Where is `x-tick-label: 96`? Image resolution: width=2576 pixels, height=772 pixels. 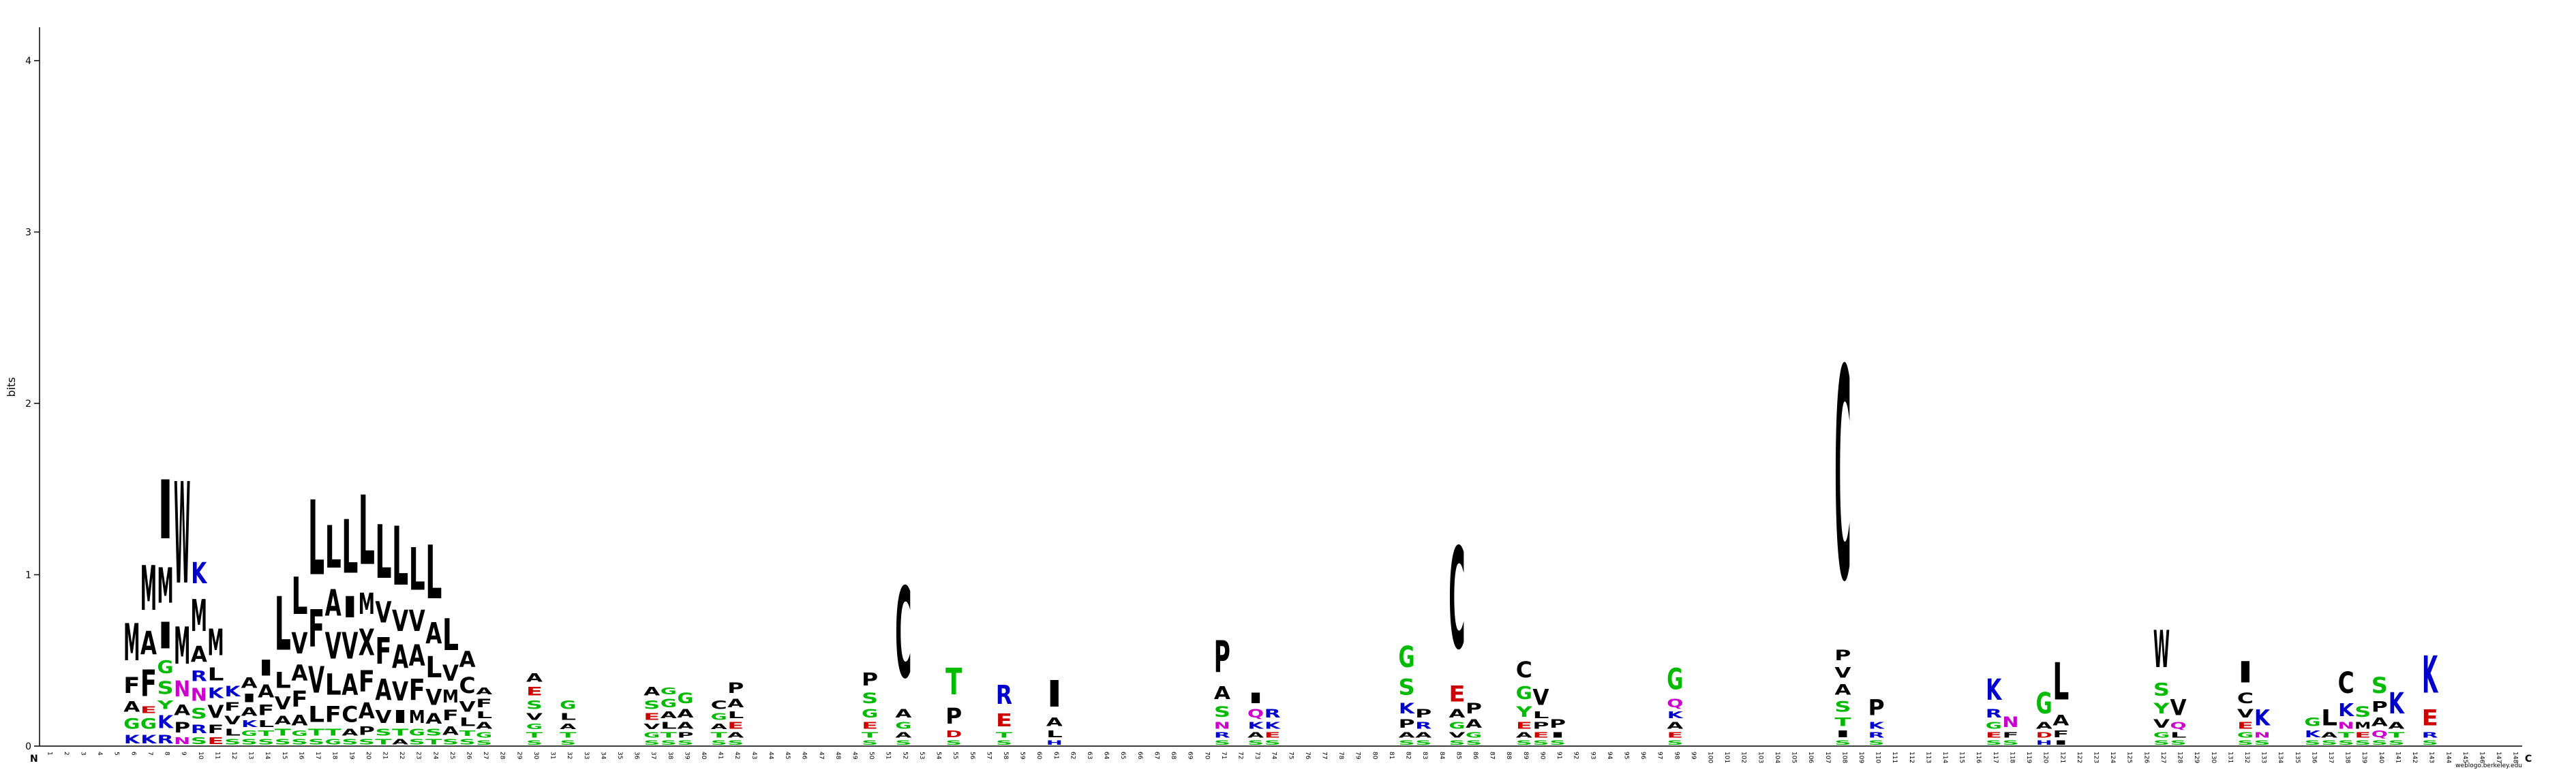
x-tick-label: 96 is located at coordinates (1642, 756).